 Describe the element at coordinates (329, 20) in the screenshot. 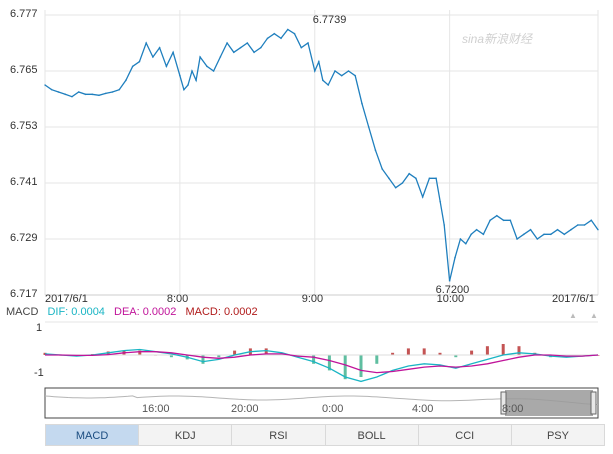

I see `high-label: 6.7739` at that location.